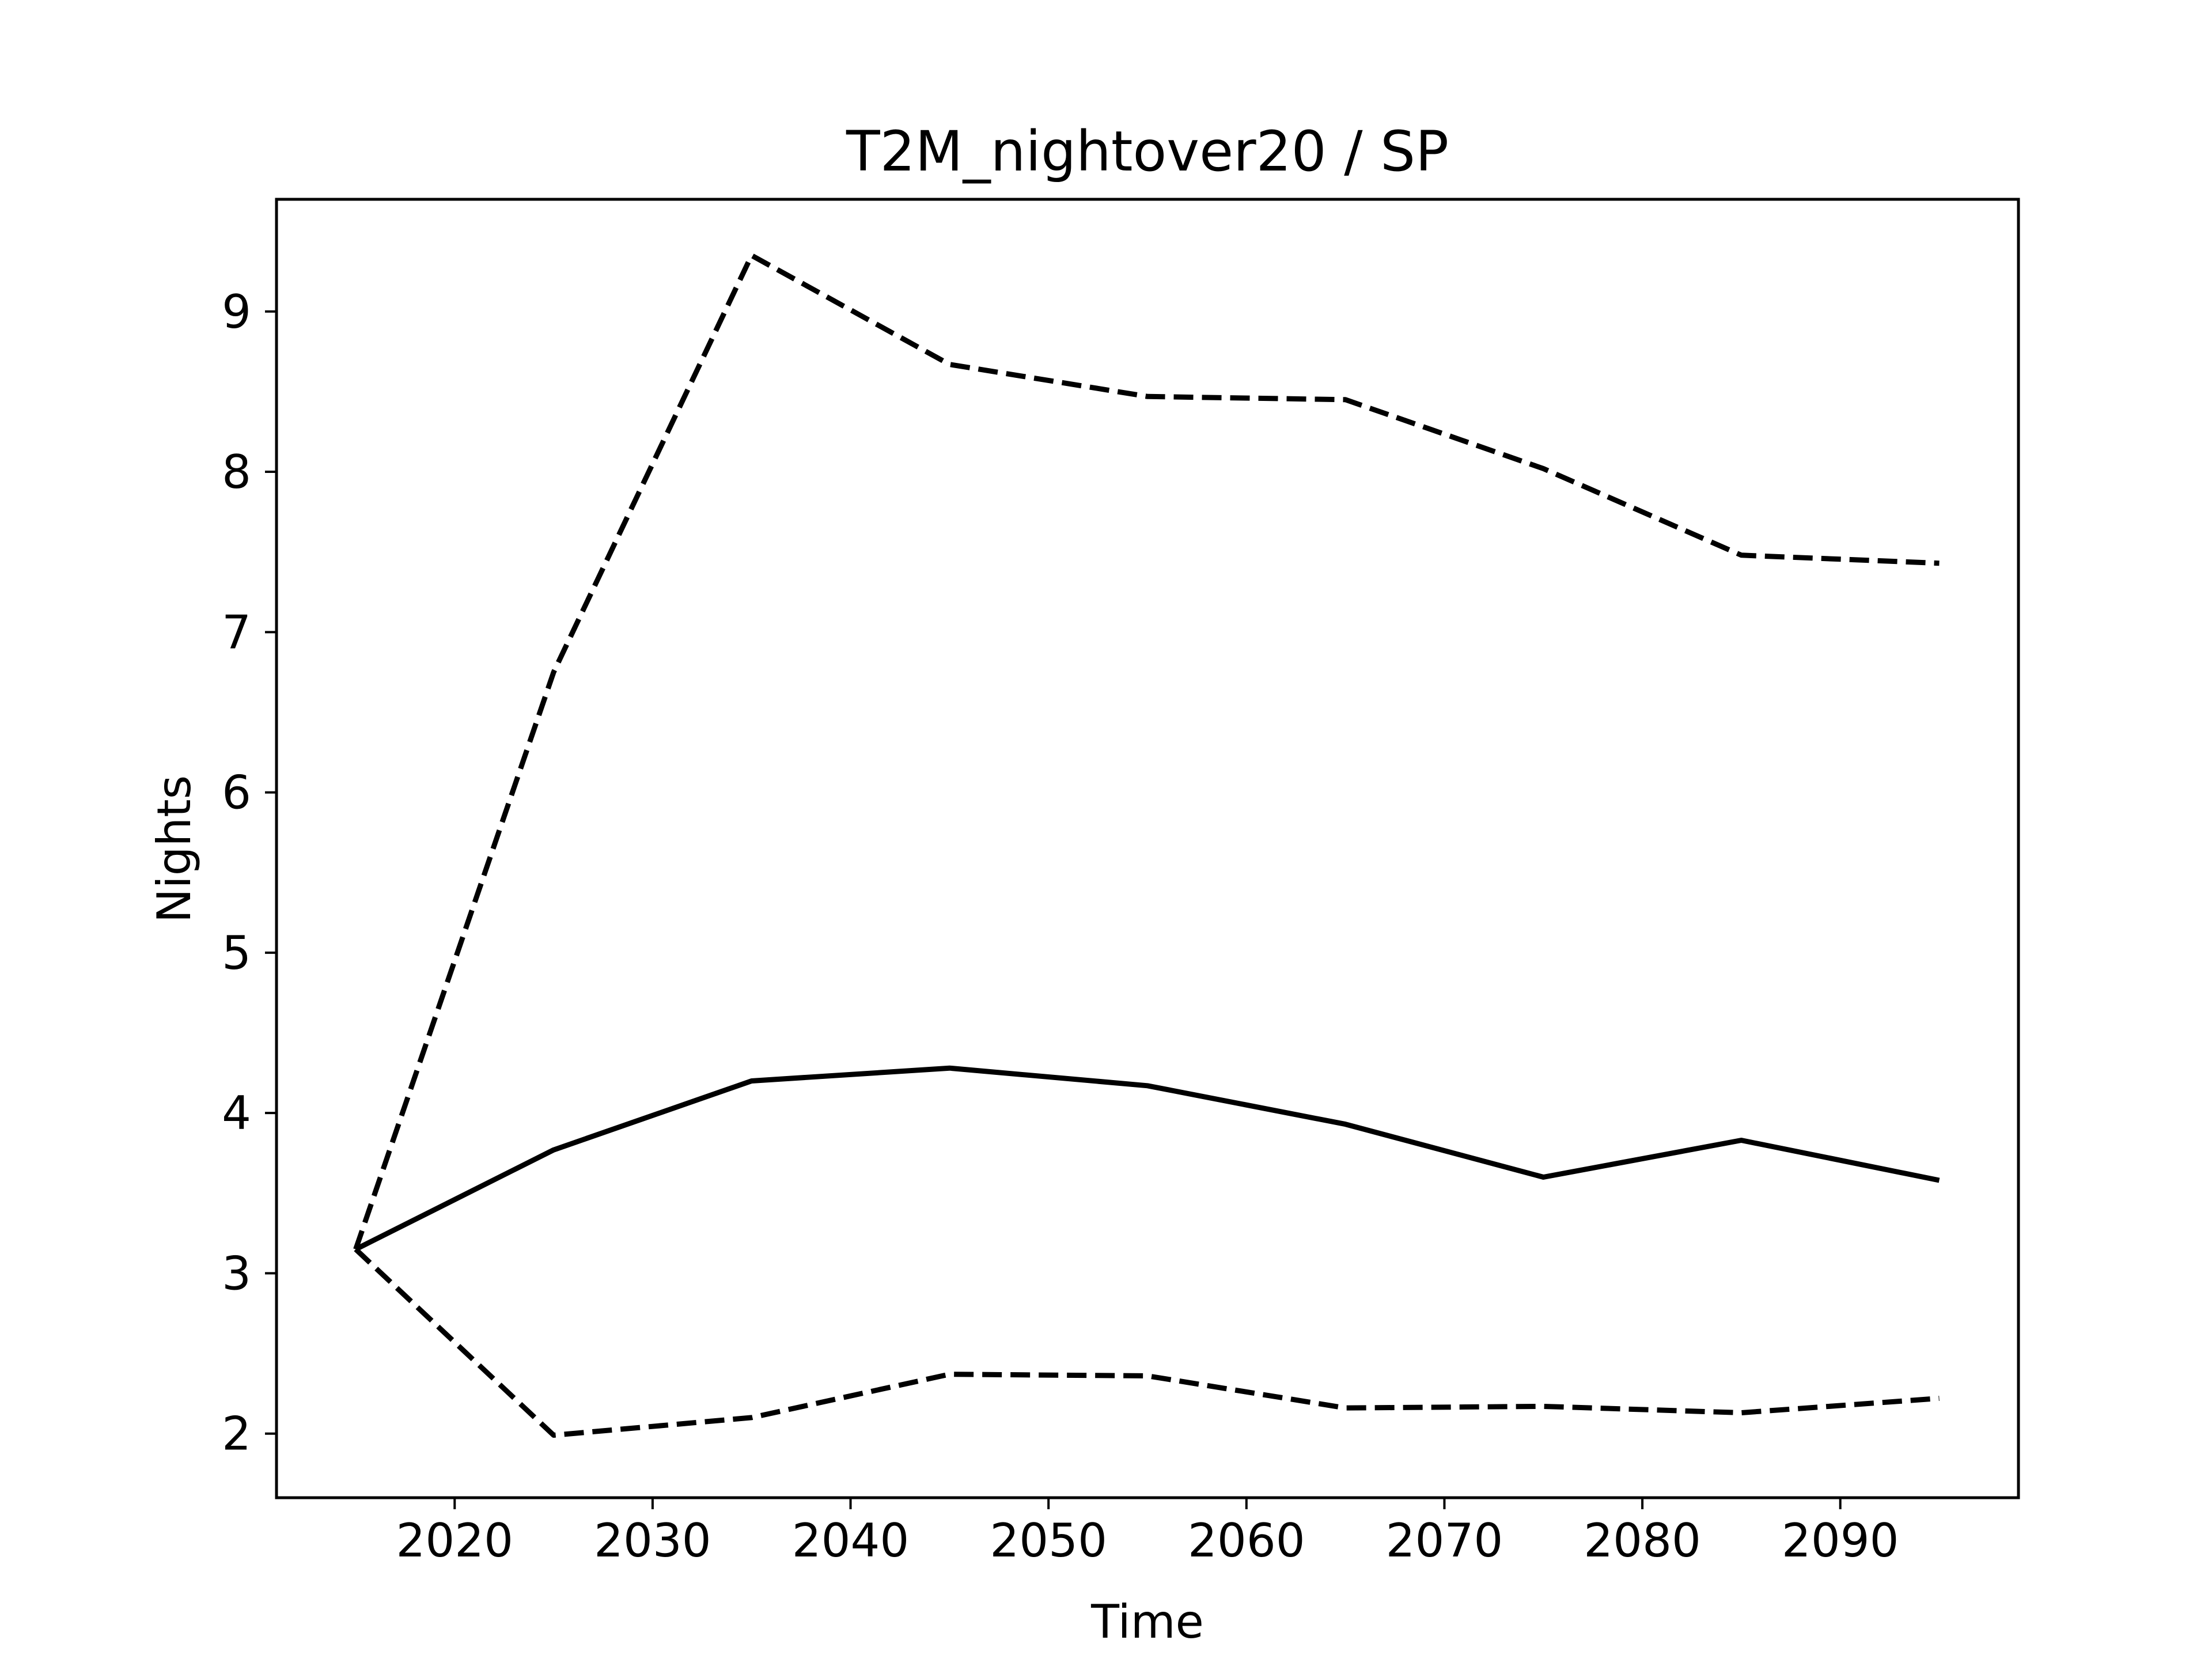 This screenshot has height=1659, width=2212. I want to click on series-line-3-dashed, so click(1147, 1342).